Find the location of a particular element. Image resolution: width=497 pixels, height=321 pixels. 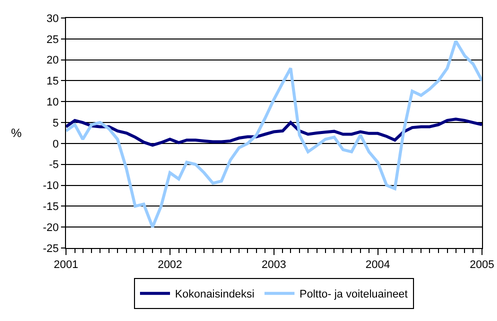

y-tick-label: -25 is located at coordinates (50, 248).